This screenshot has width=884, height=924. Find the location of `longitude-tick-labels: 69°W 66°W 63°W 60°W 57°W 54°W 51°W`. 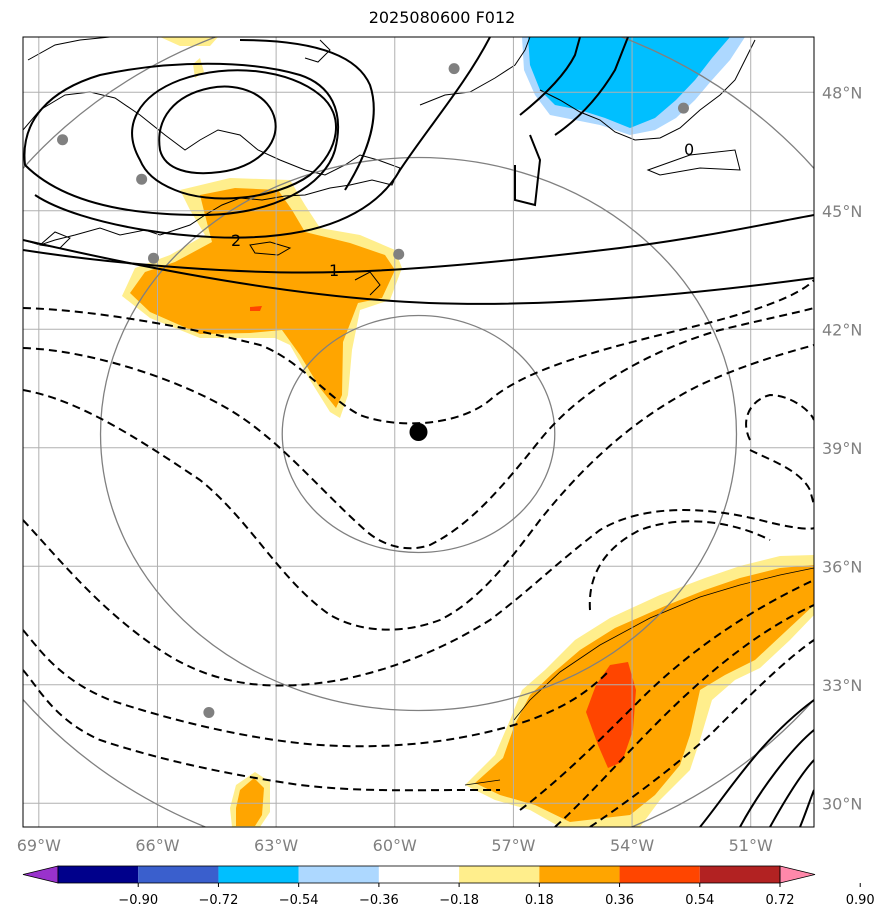

longitude-tick-labels: 69°W 66°W 63°W 60°W 57°W 54°W 51°W is located at coordinates (395, 845).